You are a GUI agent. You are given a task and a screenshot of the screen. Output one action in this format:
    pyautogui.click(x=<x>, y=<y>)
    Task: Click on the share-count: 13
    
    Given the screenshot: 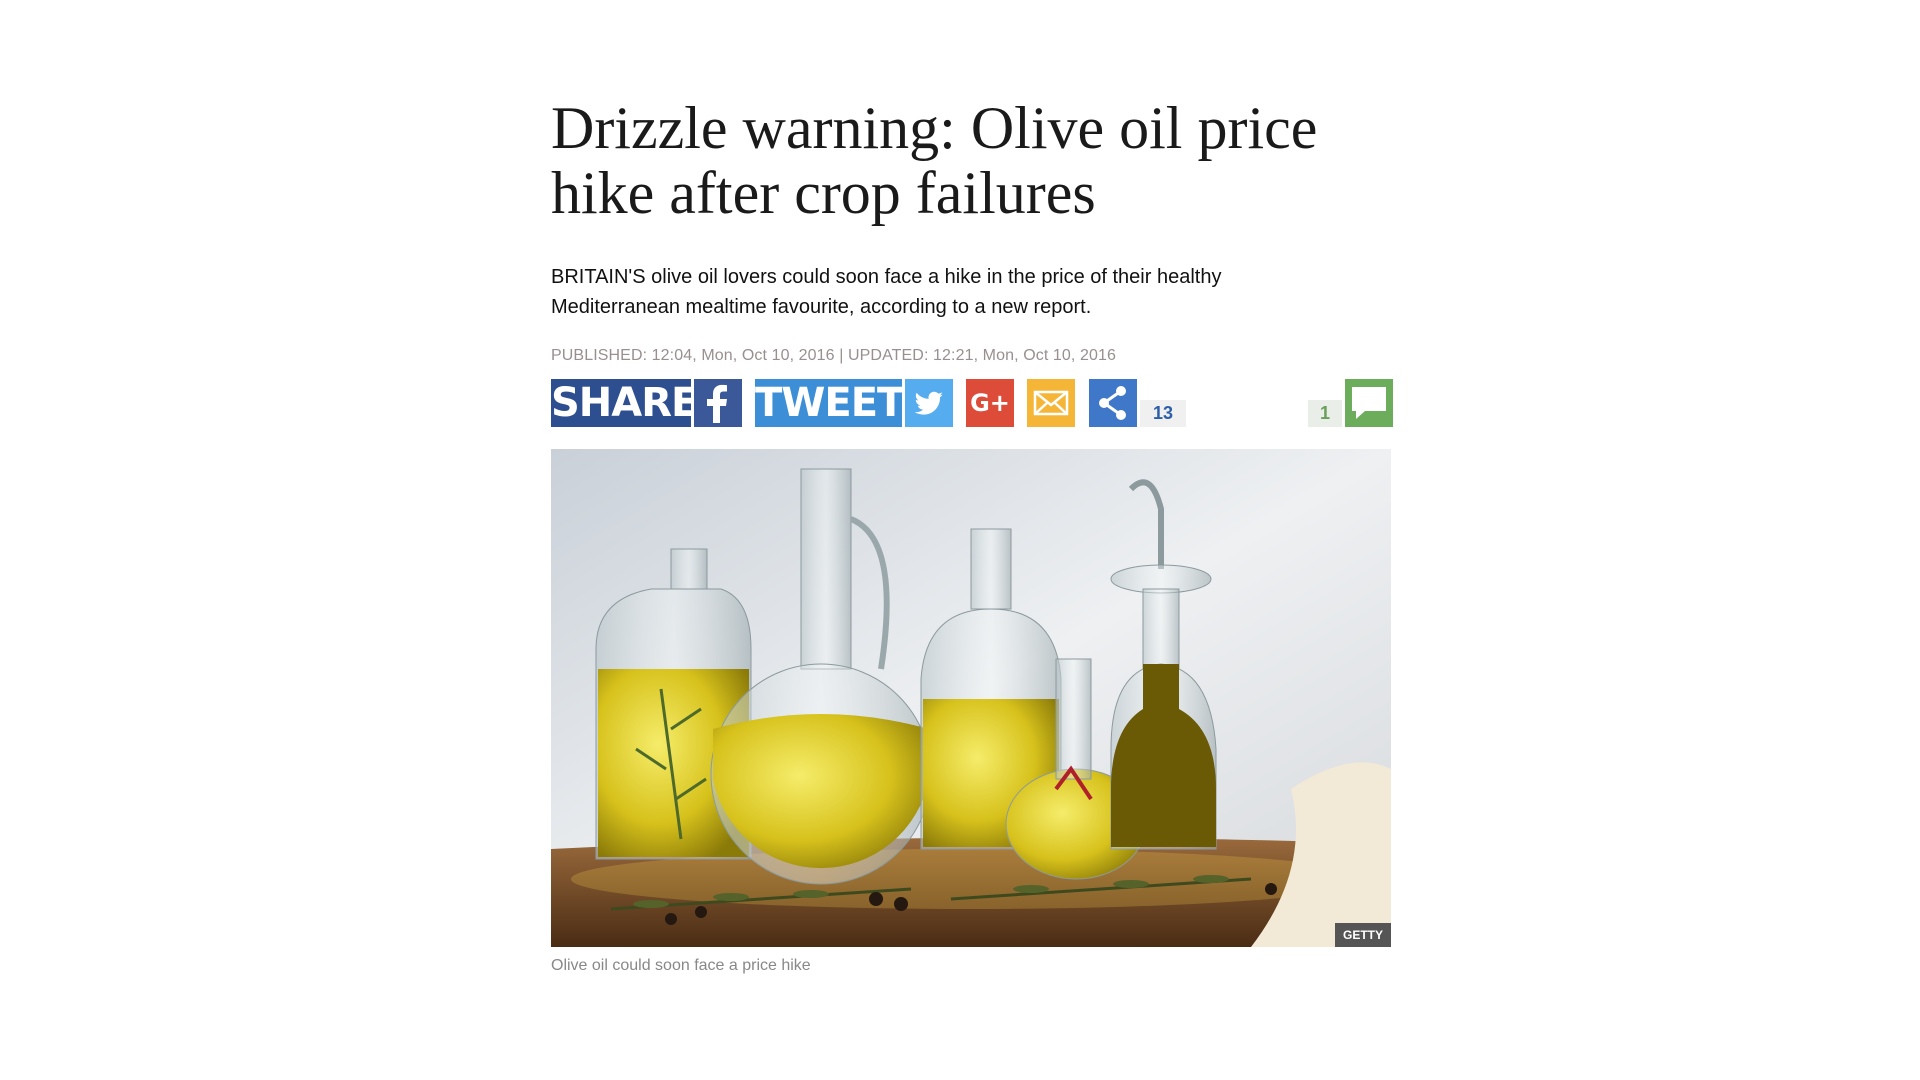 What is the action you would take?
    pyautogui.click(x=1163, y=413)
    